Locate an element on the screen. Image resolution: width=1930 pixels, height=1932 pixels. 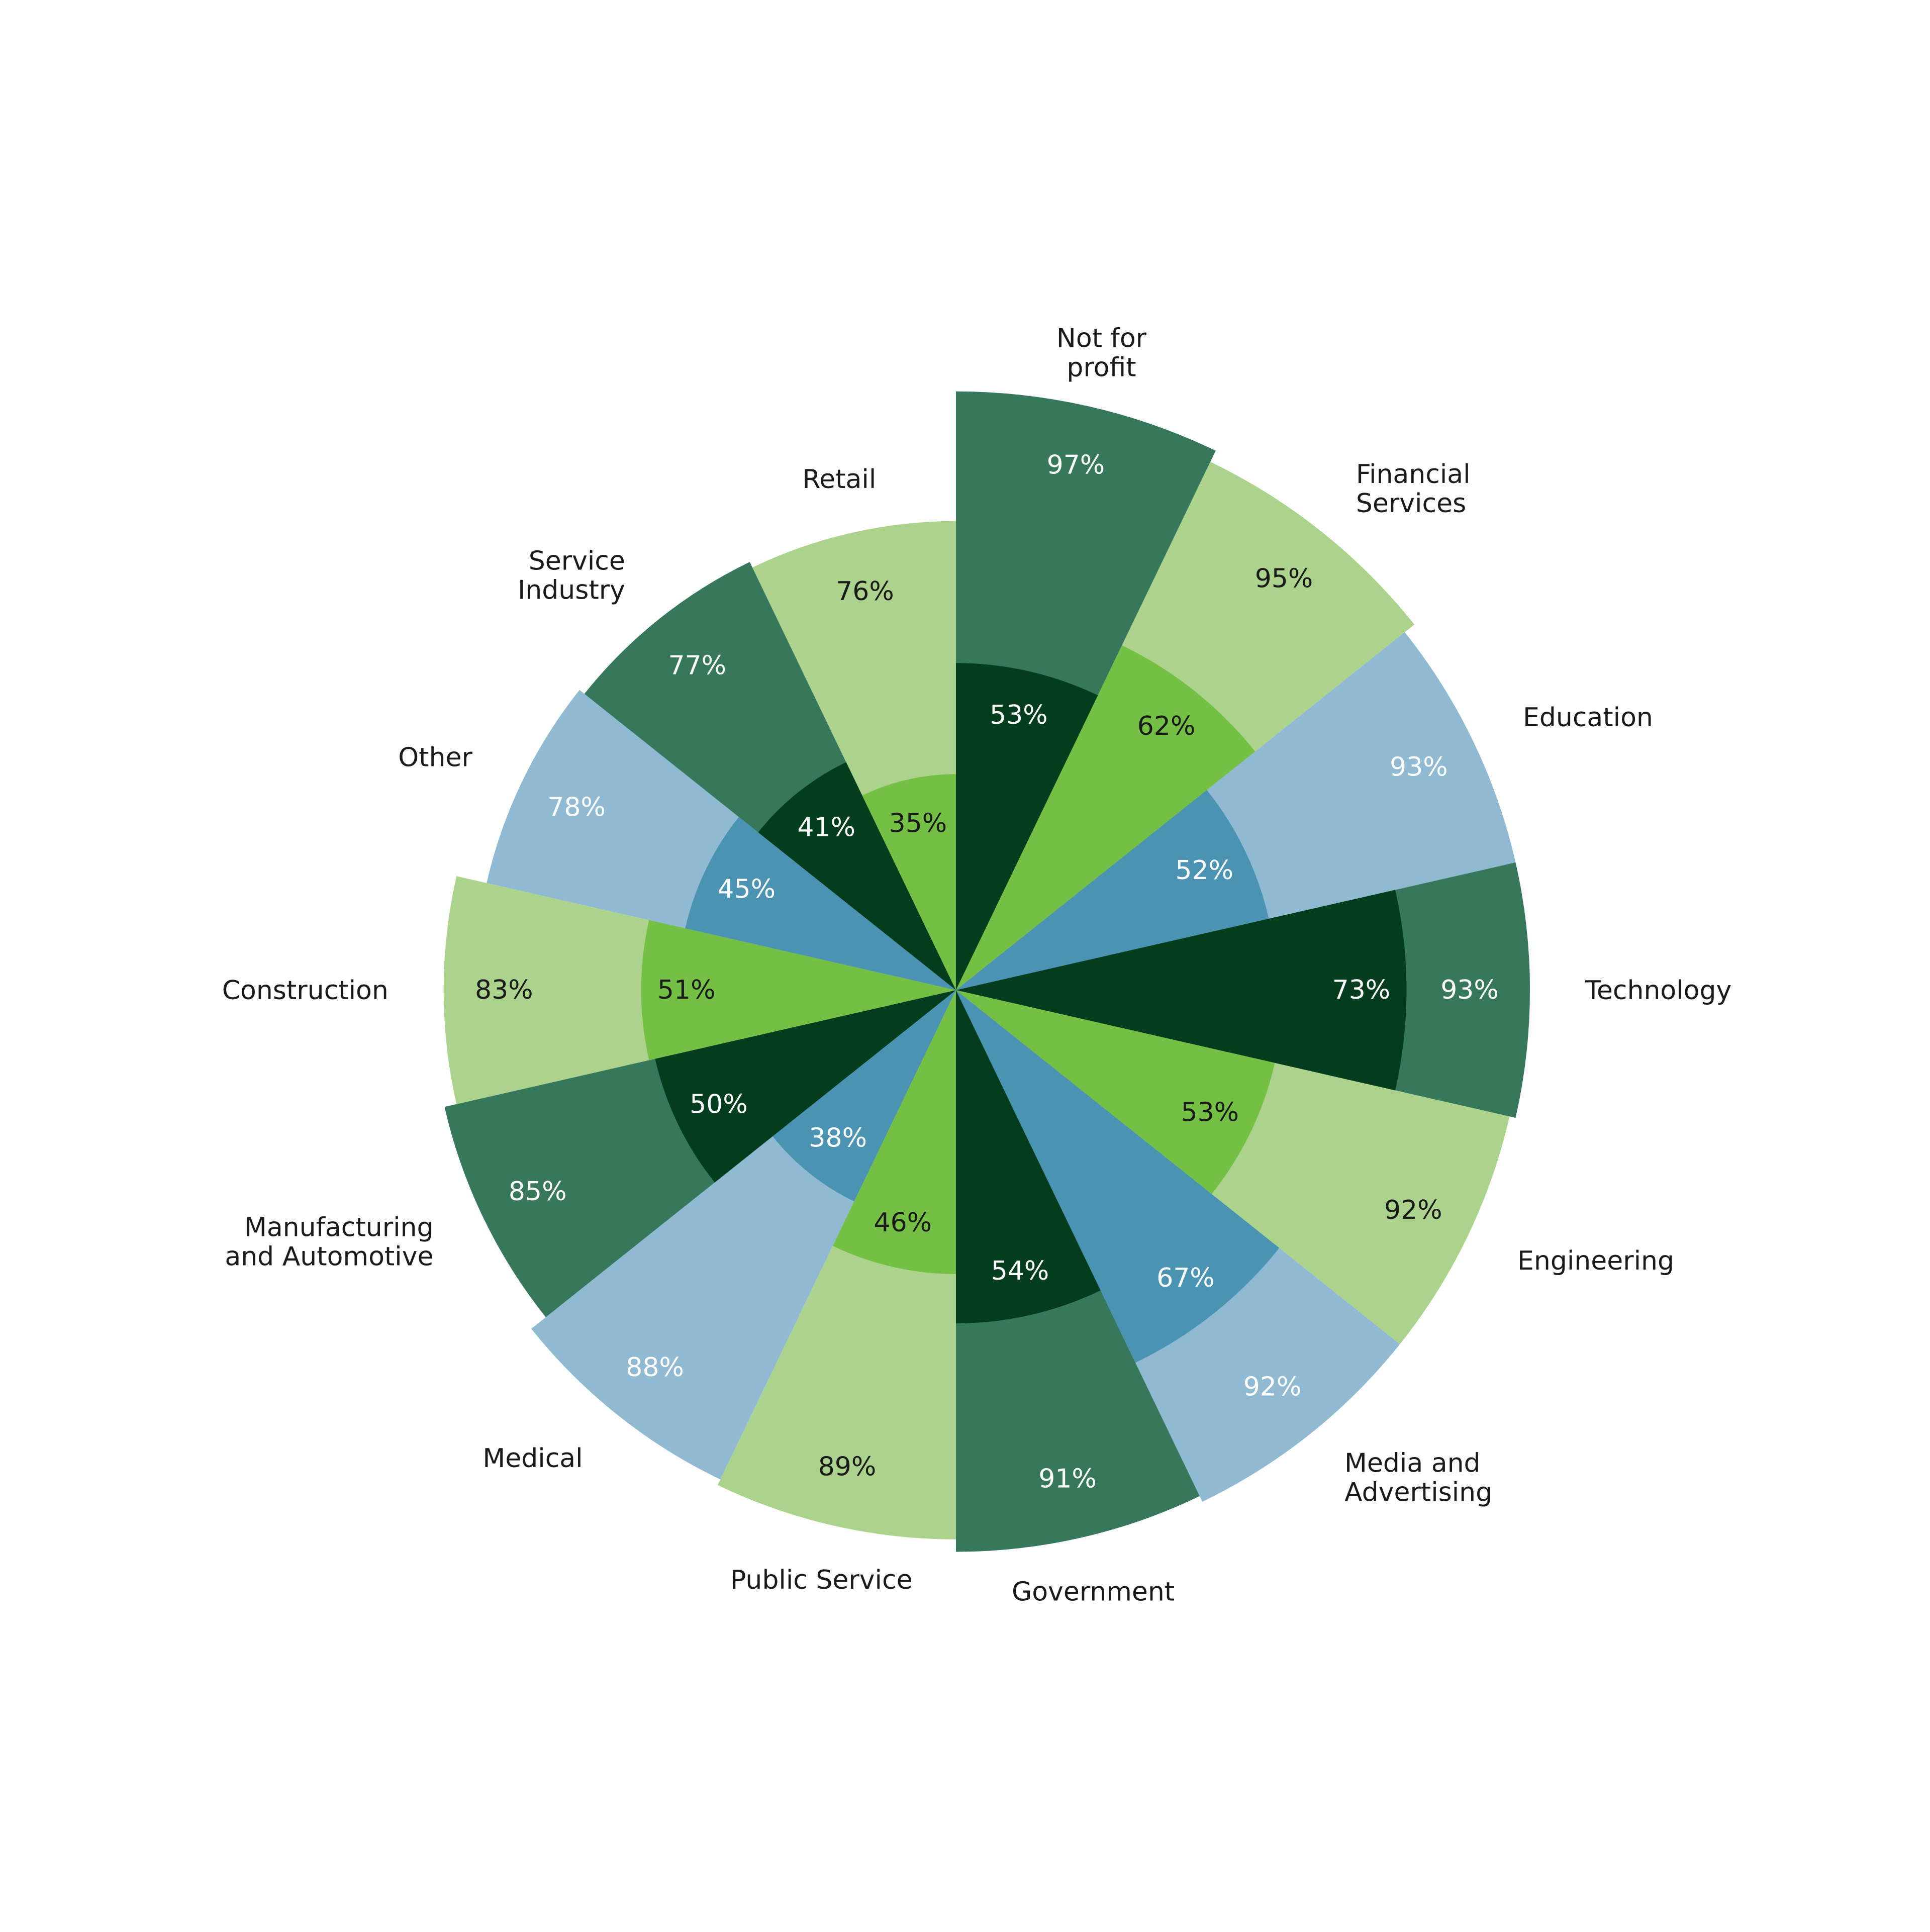
category-label-line: Not for is located at coordinates (1101, 339).